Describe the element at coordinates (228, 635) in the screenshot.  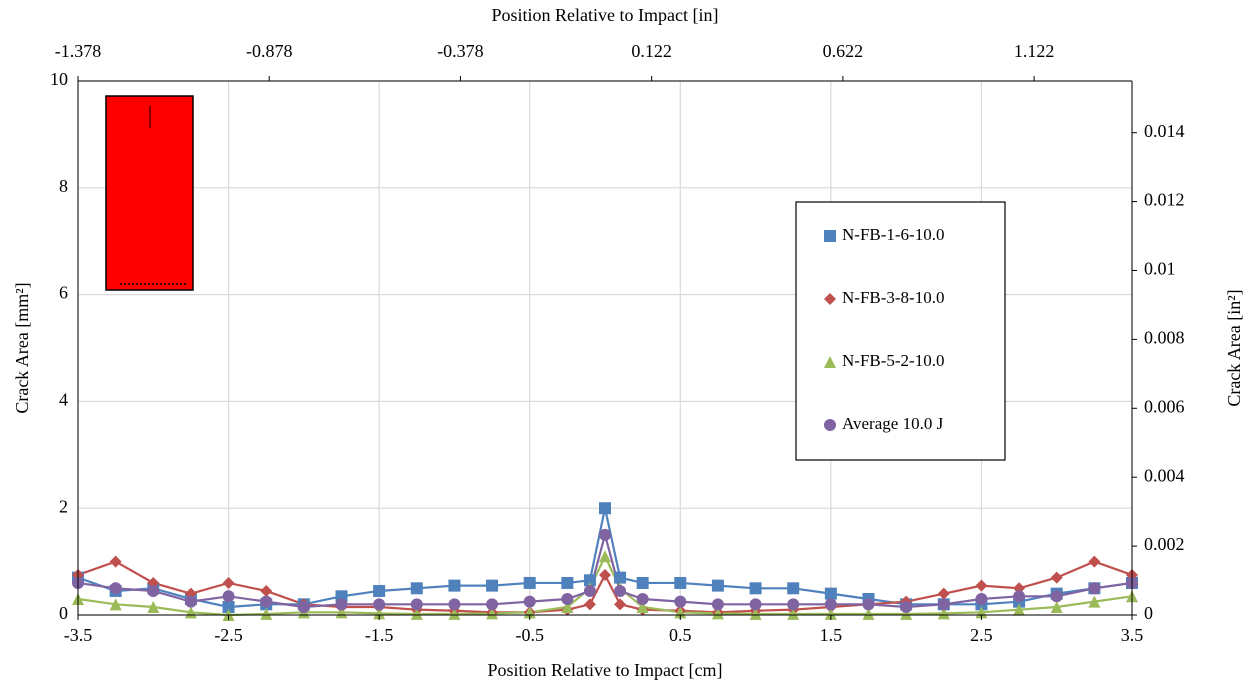
I see `x-tick-label: -2.5` at that location.